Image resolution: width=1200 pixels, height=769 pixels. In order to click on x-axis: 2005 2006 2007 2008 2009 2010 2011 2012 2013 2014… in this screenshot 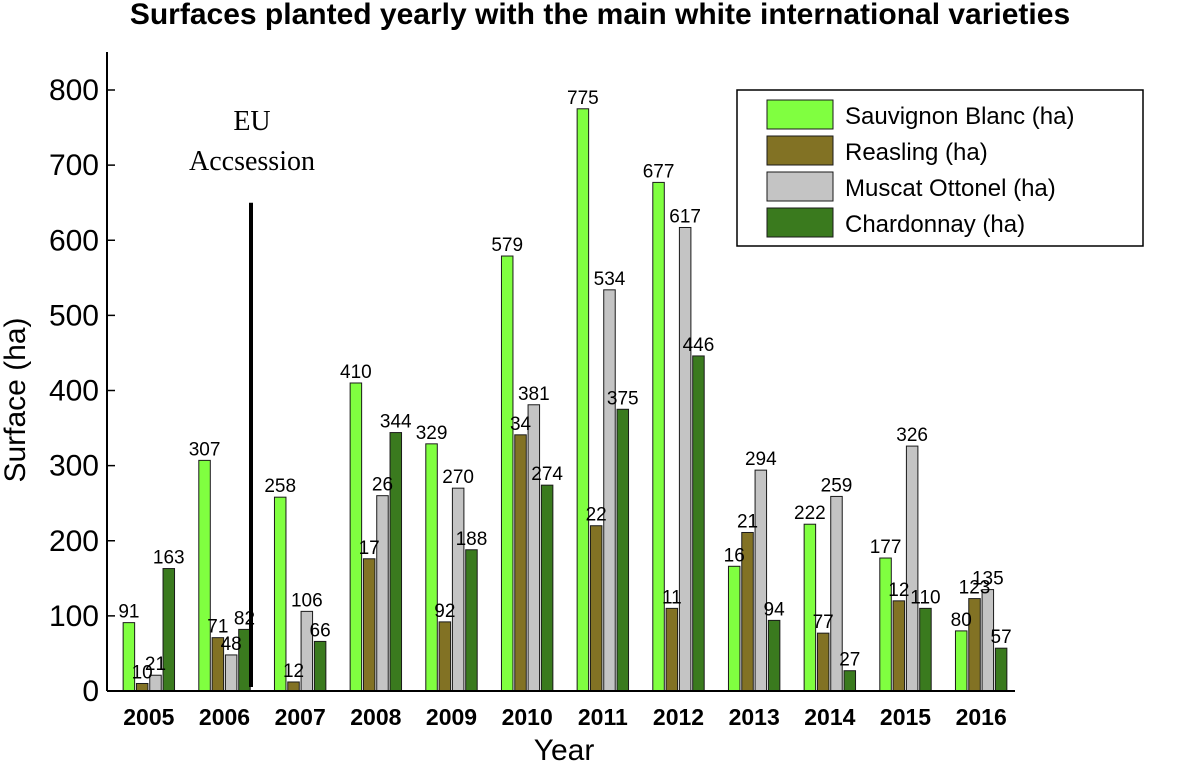, I will do `click(561, 710)`.